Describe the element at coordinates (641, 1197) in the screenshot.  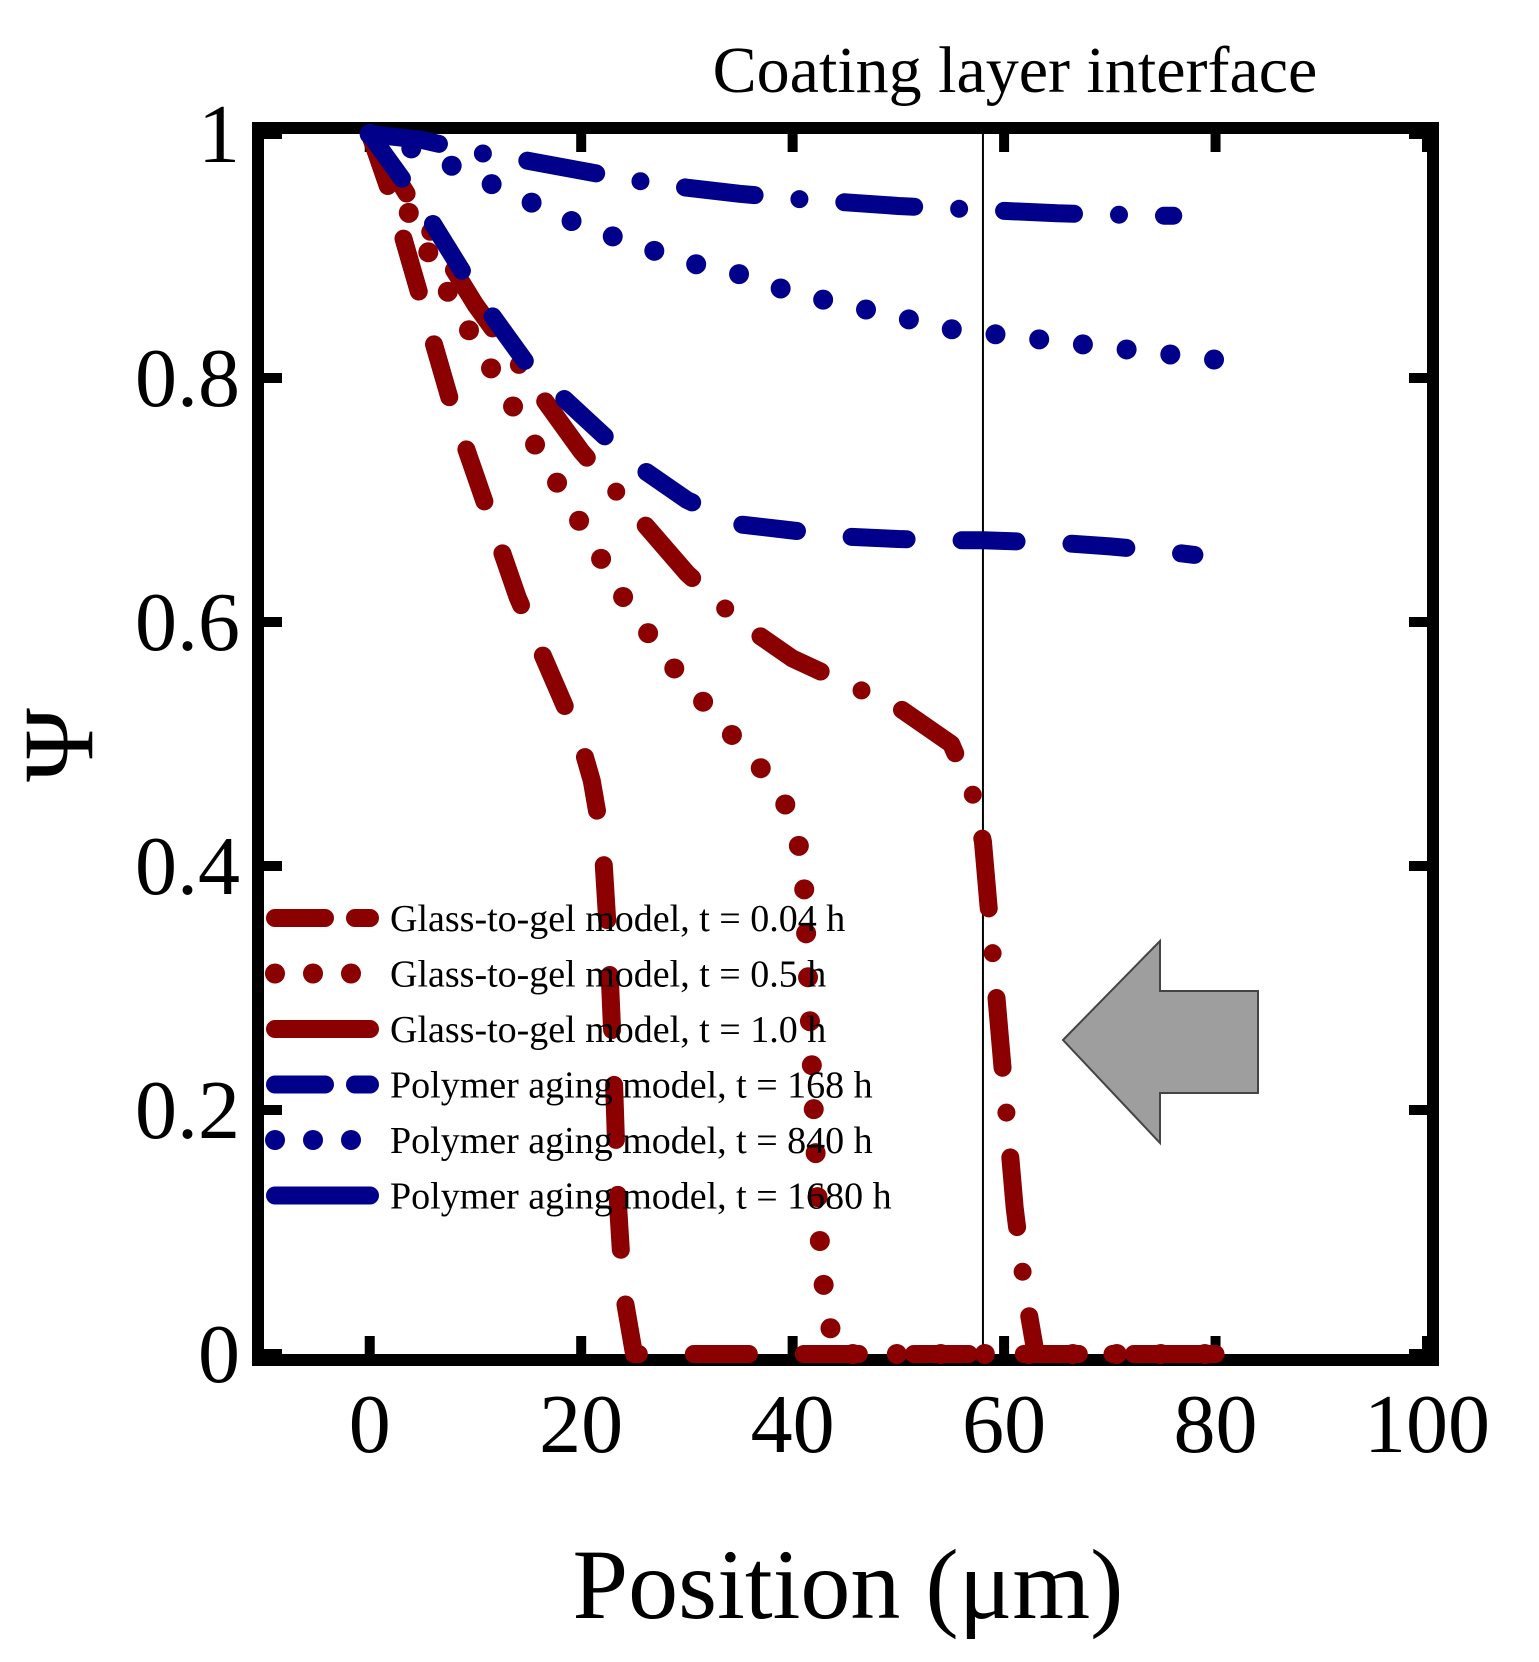
I see `legend-label-5: Polymer aging model, t = 1680 h` at that location.